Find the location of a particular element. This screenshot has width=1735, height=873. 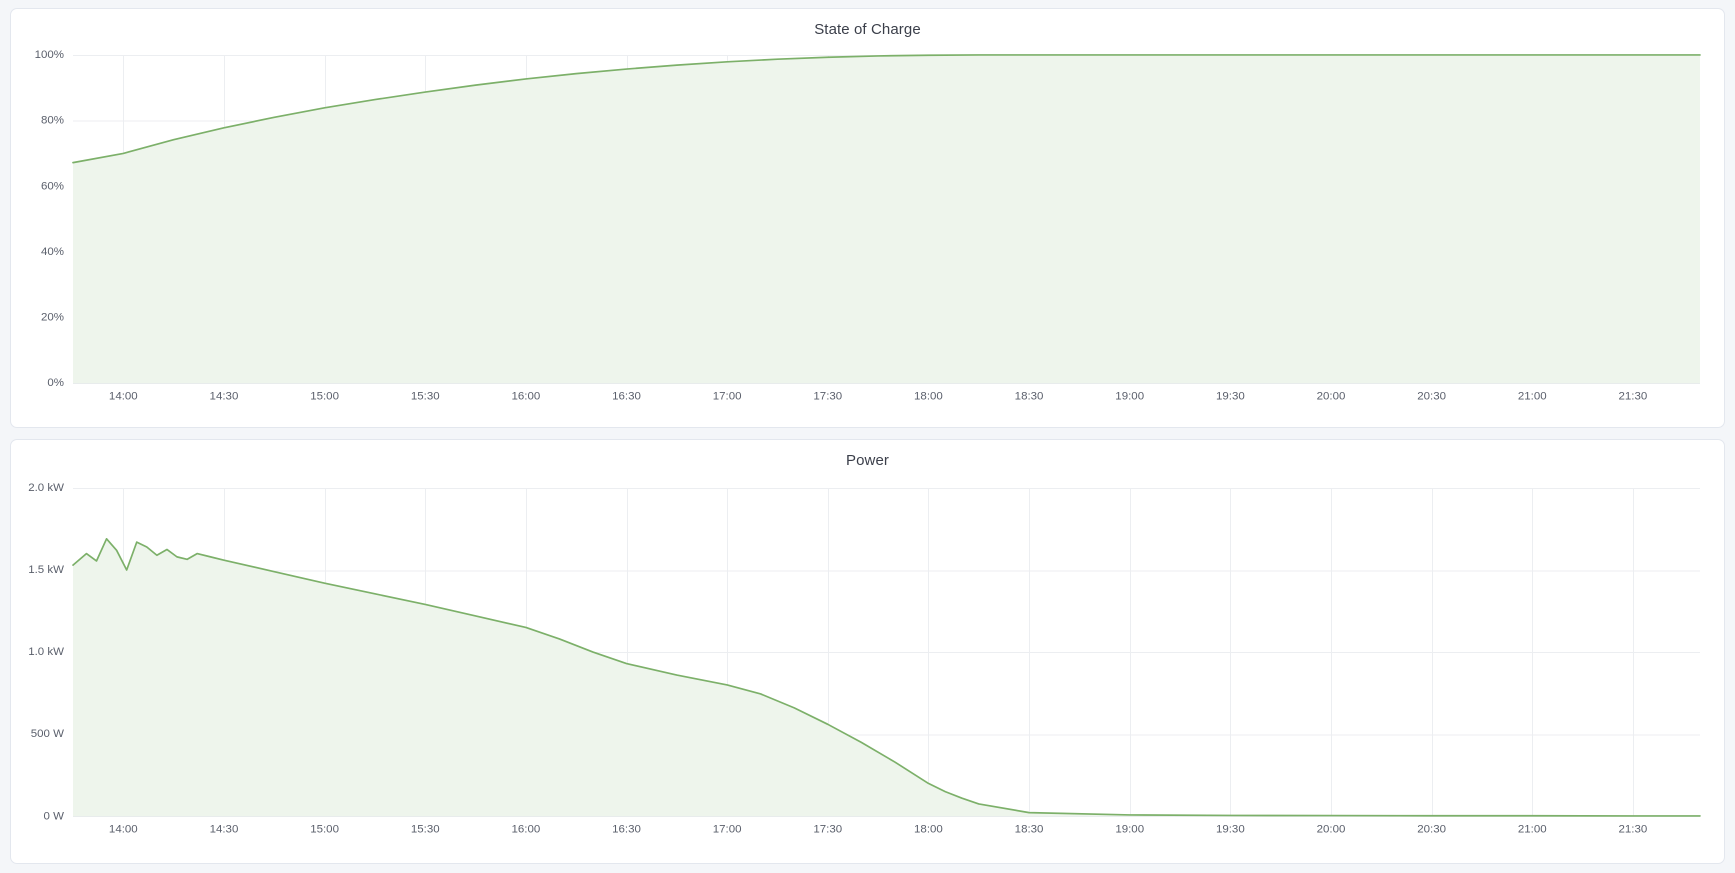

y-axis-tick-label: 60% is located at coordinates (52, 186).